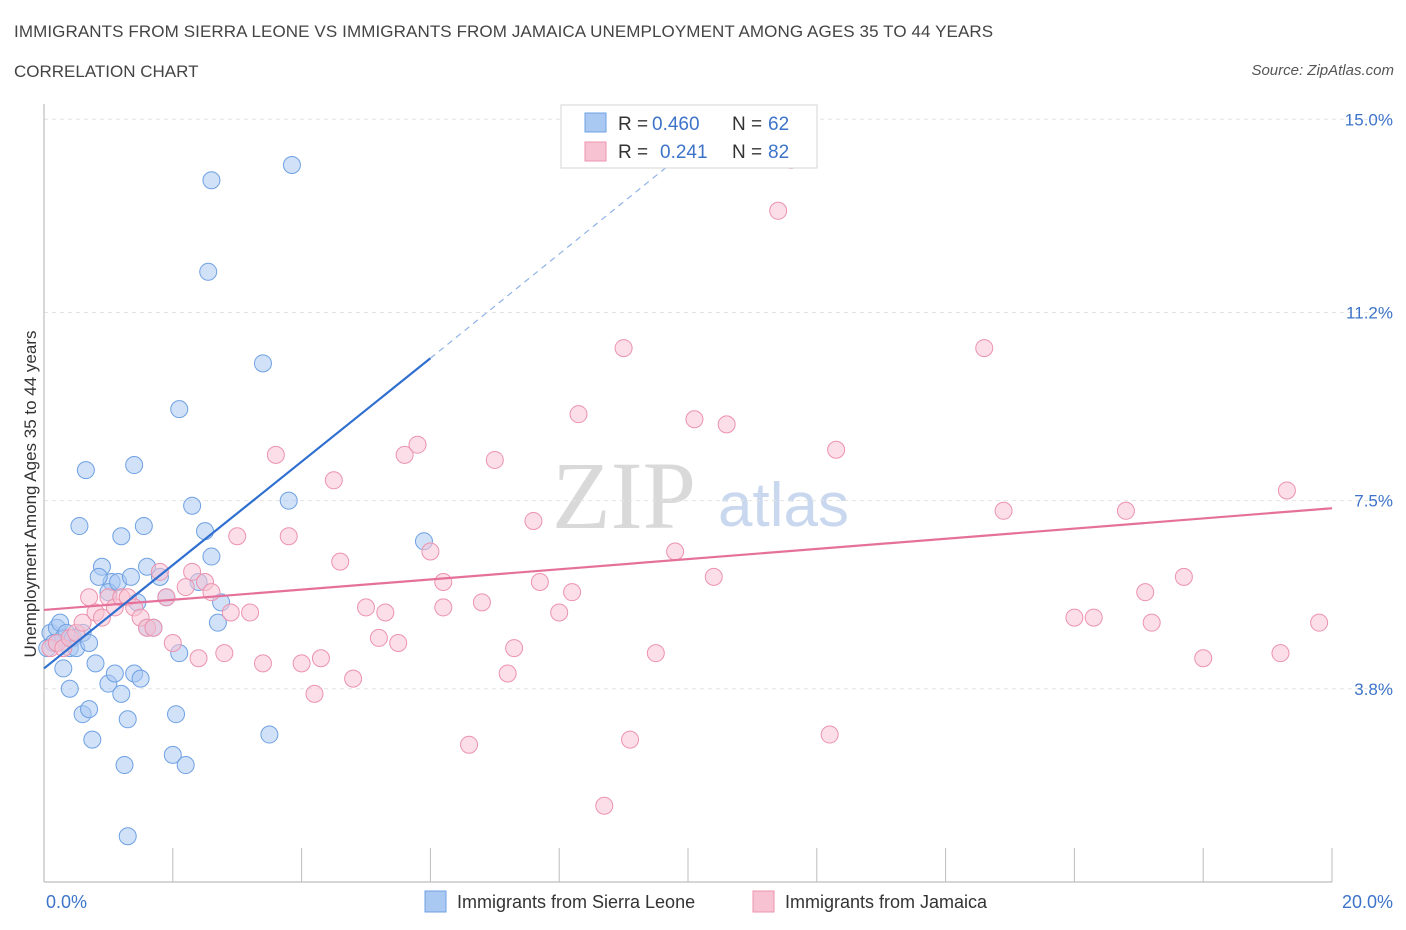 Image resolution: width=1406 pixels, height=930 pixels. What do you see at coordinates (1369, 312) in the screenshot?
I see `y-tick-label: 11.2%` at bounding box center [1369, 312].